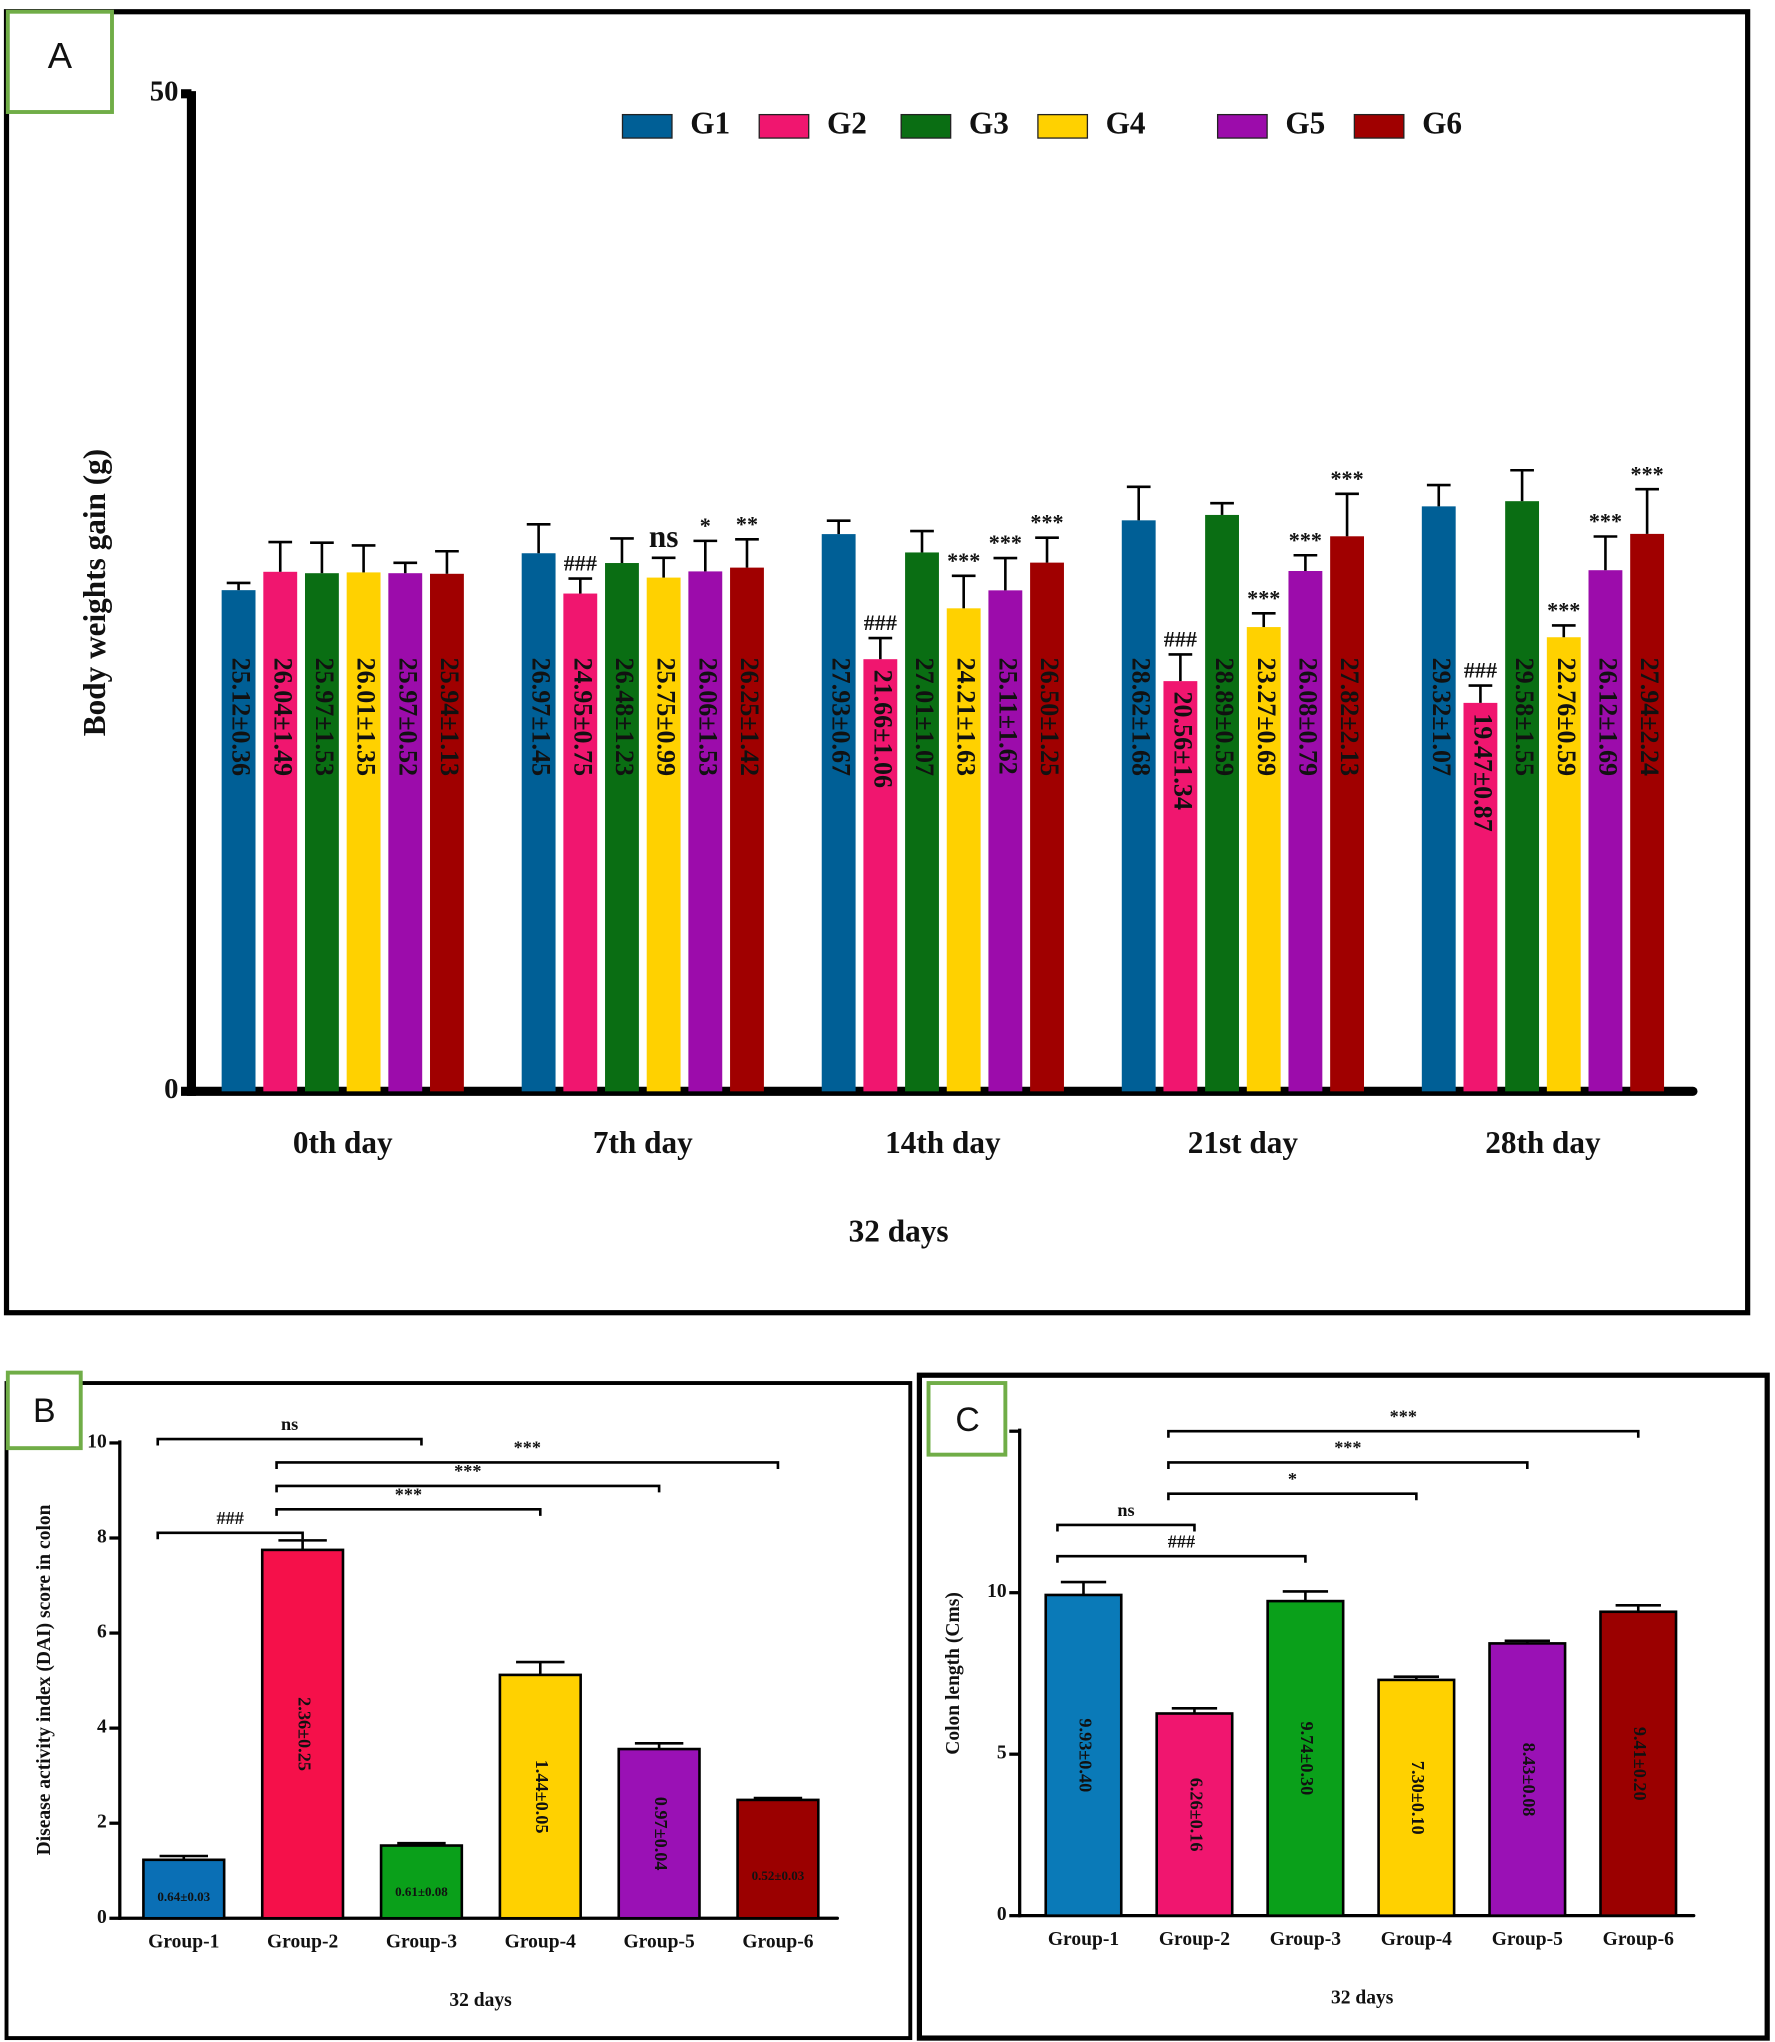 The width and height of the screenshot is (1775, 2042). What do you see at coordinates (659, 1941) in the screenshot?
I see `x-tick-label: Group-5` at bounding box center [659, 1941].